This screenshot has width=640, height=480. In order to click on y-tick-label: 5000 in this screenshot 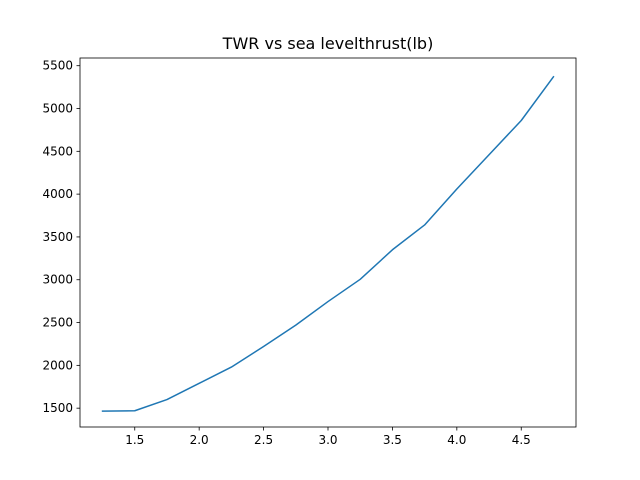, I will do `click(57, 109)`.